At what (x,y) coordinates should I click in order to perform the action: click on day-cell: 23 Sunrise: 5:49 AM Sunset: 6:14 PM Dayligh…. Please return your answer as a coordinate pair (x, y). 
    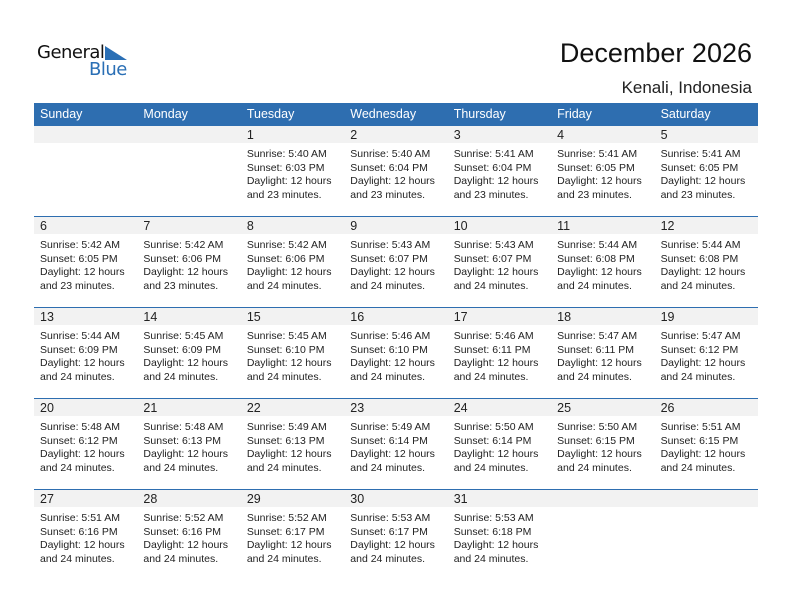
    Looking at the image, I should click on (395, 437).